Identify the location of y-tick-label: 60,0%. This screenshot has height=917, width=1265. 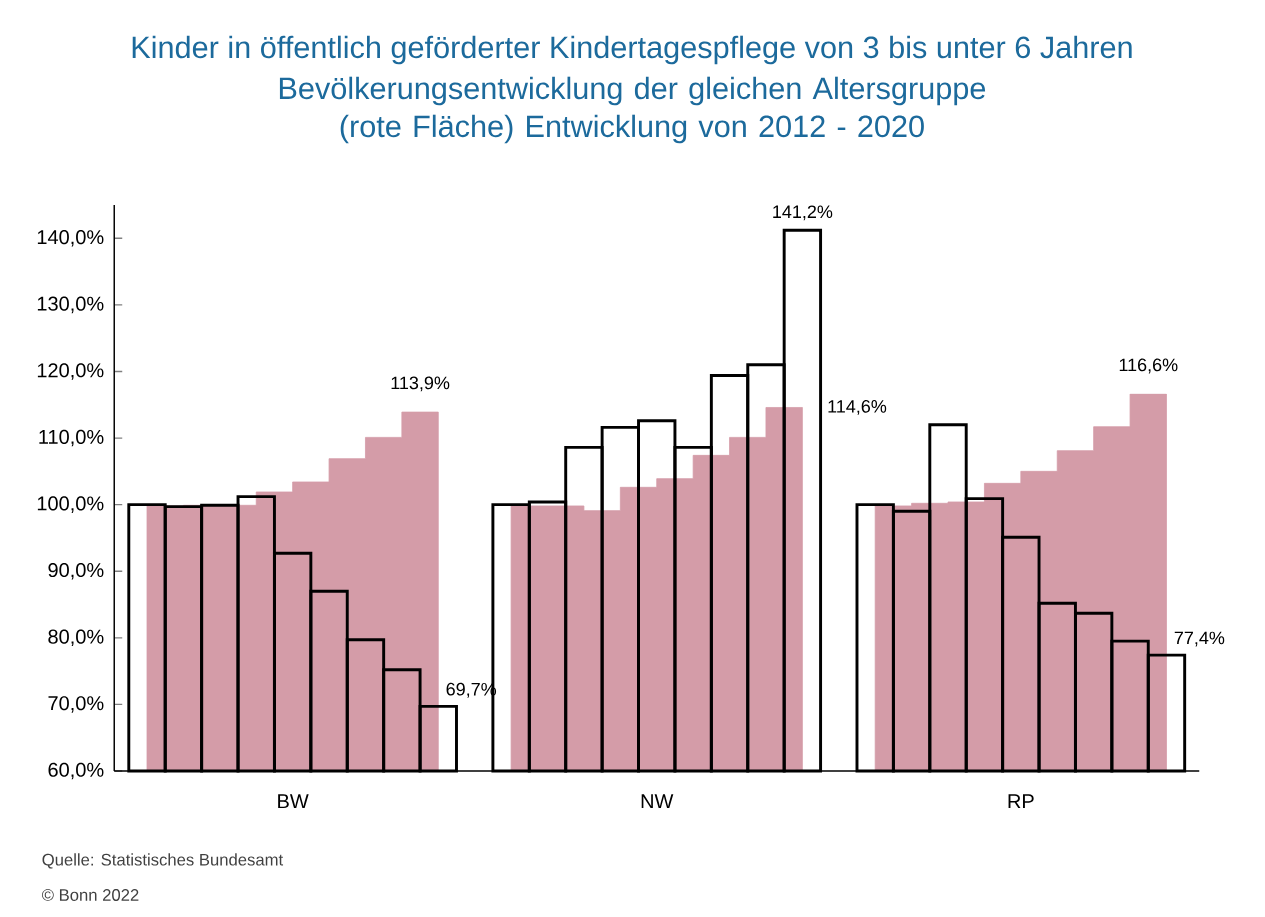
(76, 771).